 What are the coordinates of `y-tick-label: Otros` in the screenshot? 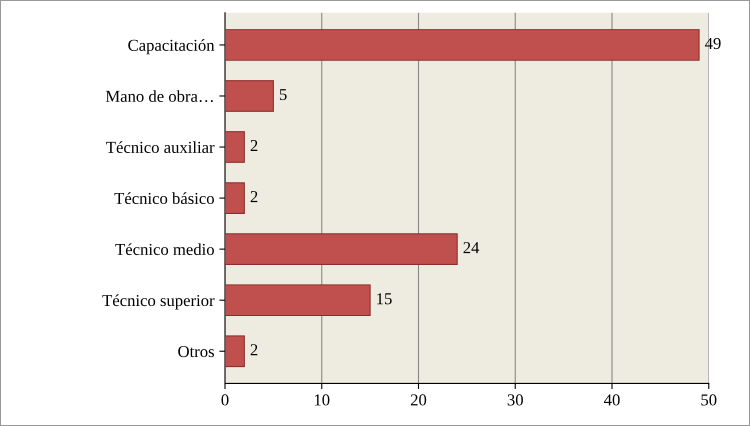 It's located at (196, 352).